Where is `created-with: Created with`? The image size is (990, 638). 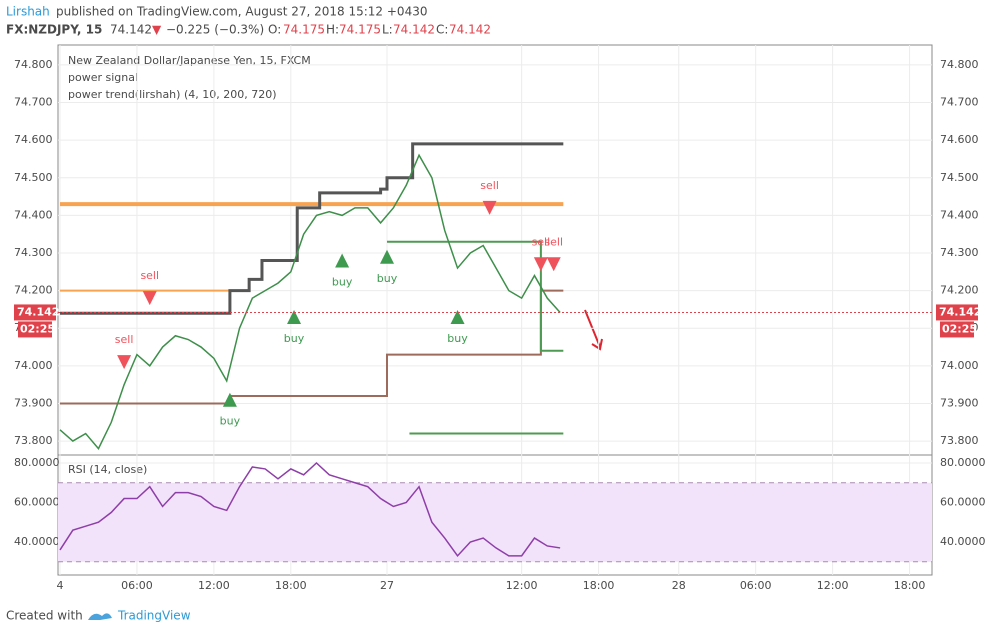
created-with: Created with is located at coordinates (44, 616).